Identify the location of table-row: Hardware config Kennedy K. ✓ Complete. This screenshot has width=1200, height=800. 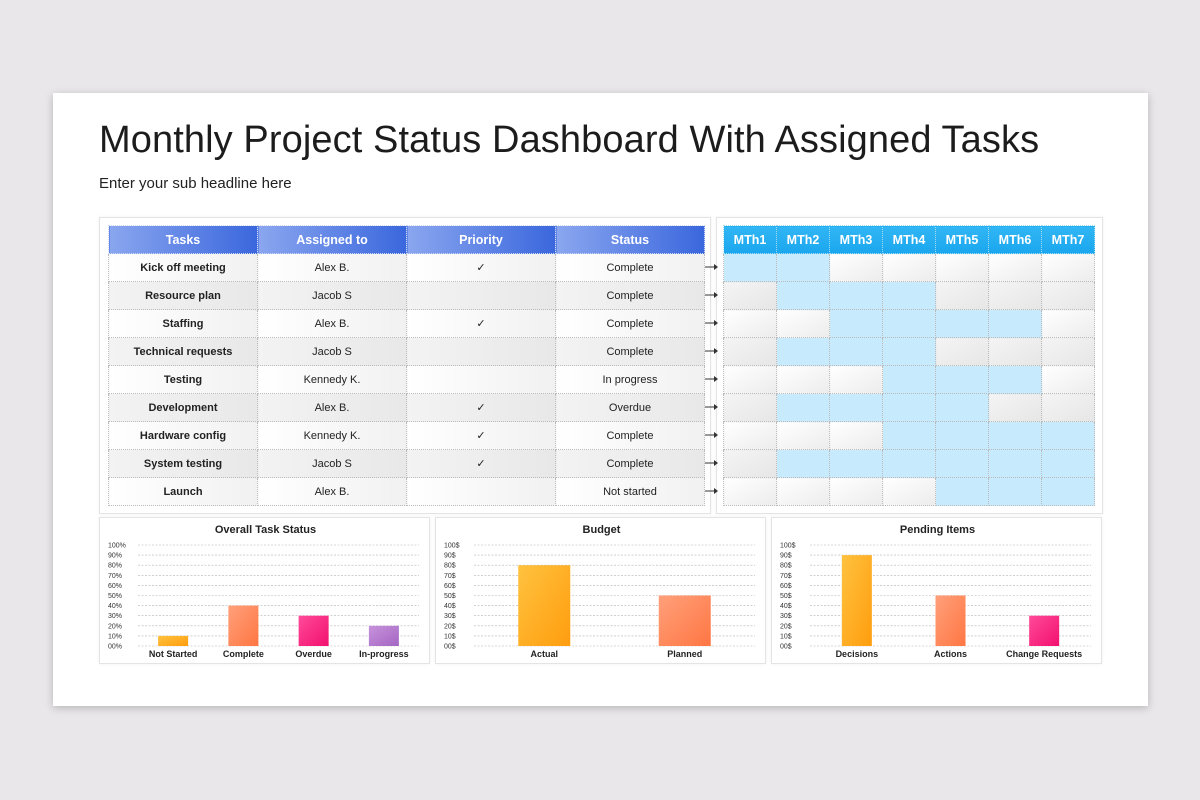
(406, 435).